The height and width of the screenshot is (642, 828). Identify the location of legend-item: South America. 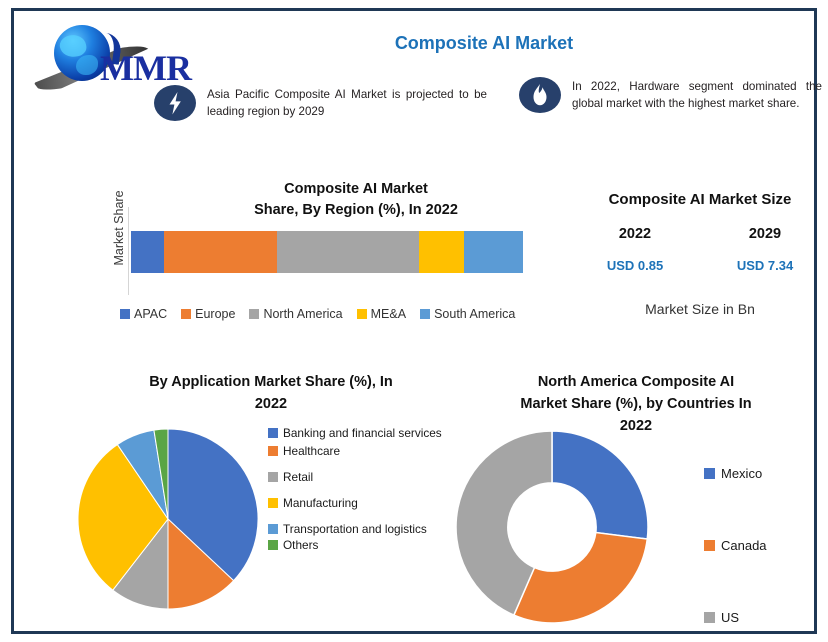
(467, 314).